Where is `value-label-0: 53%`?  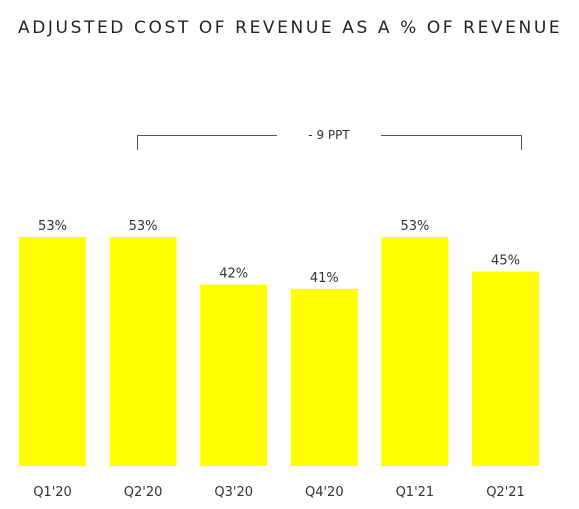 value-label-0: 53% is located at coordinates (52, 226).